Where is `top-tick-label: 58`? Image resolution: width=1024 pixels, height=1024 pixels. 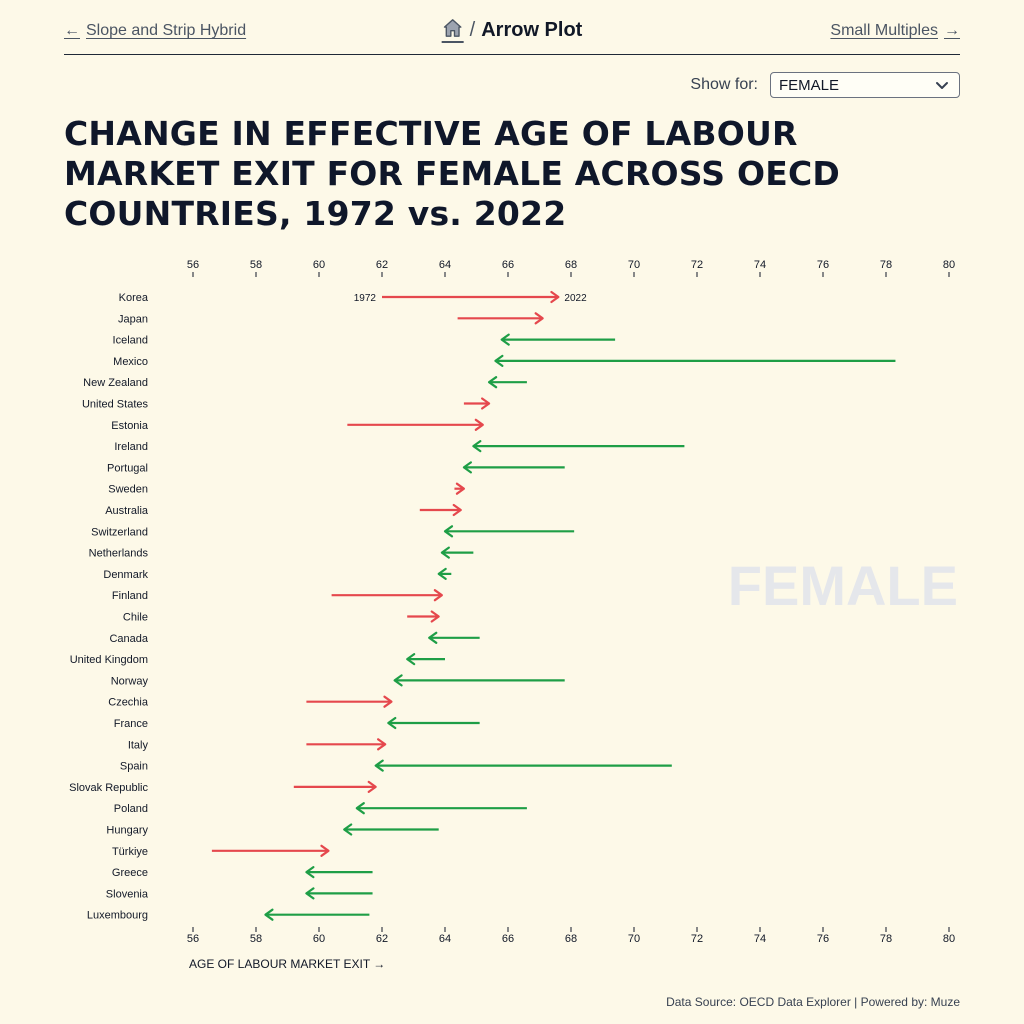
top-tick-label: 58 is located at coordinates (256, 265).